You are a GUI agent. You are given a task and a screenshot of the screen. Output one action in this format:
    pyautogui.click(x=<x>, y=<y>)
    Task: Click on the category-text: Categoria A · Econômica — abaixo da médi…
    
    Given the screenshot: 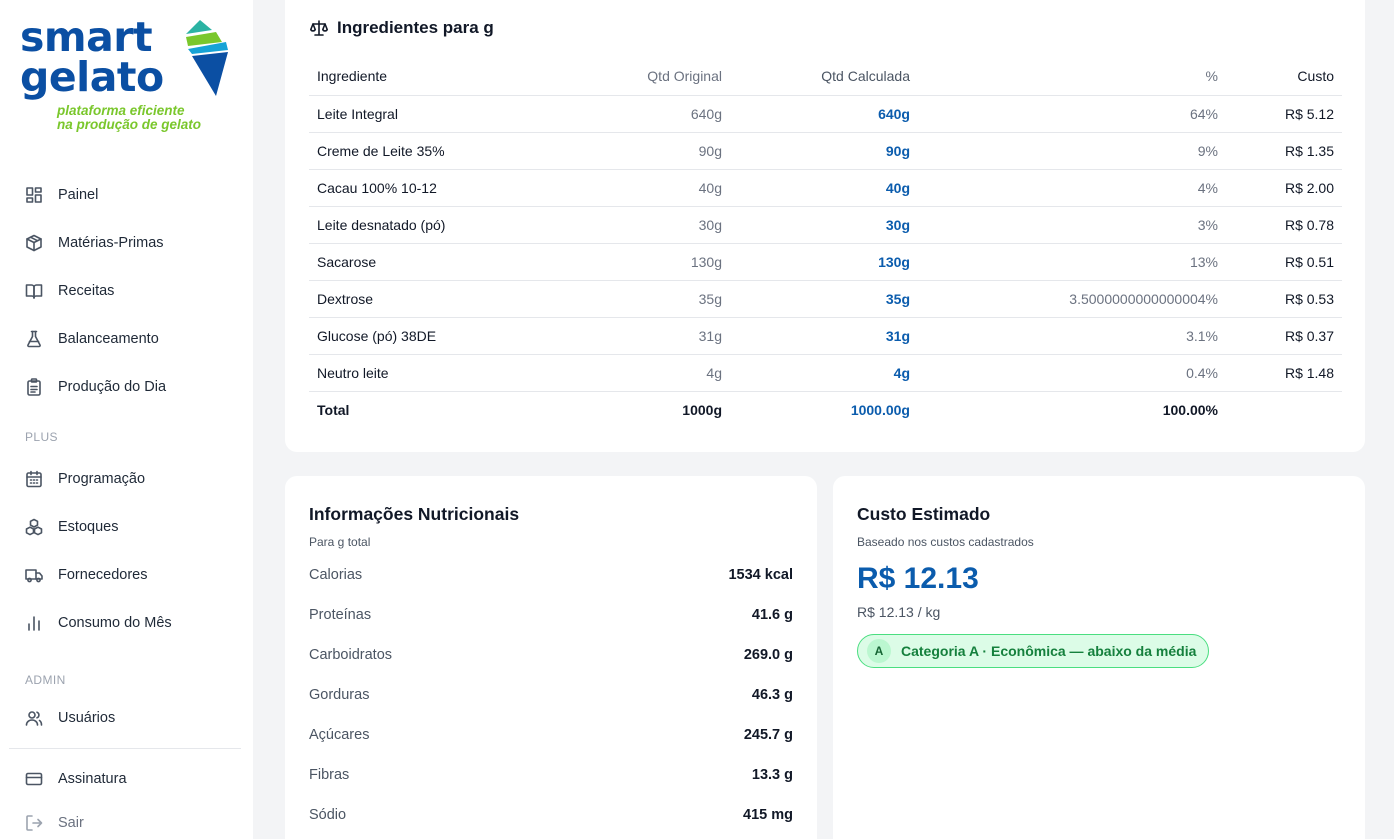 What is the action you would take?
    pyautogui.click(x=1049, y=651)
    